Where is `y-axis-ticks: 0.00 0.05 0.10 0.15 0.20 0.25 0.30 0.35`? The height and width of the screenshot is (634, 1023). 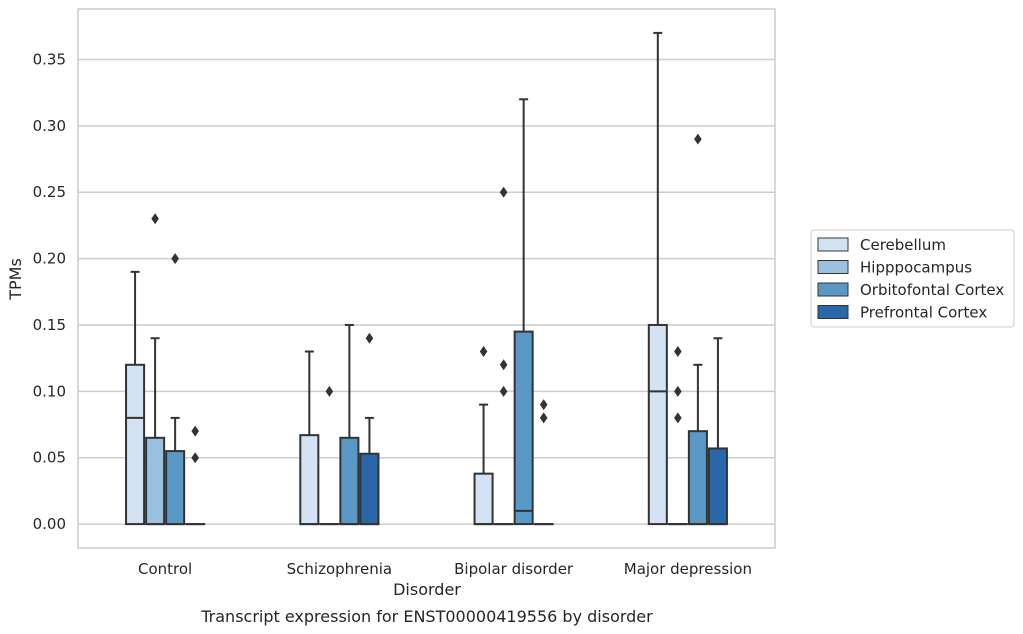
y-axis-ticks: 0.00 0.05 0.10 0.15 0.20 0.25 0.30 0.35 is located at coordinates (49, 291).